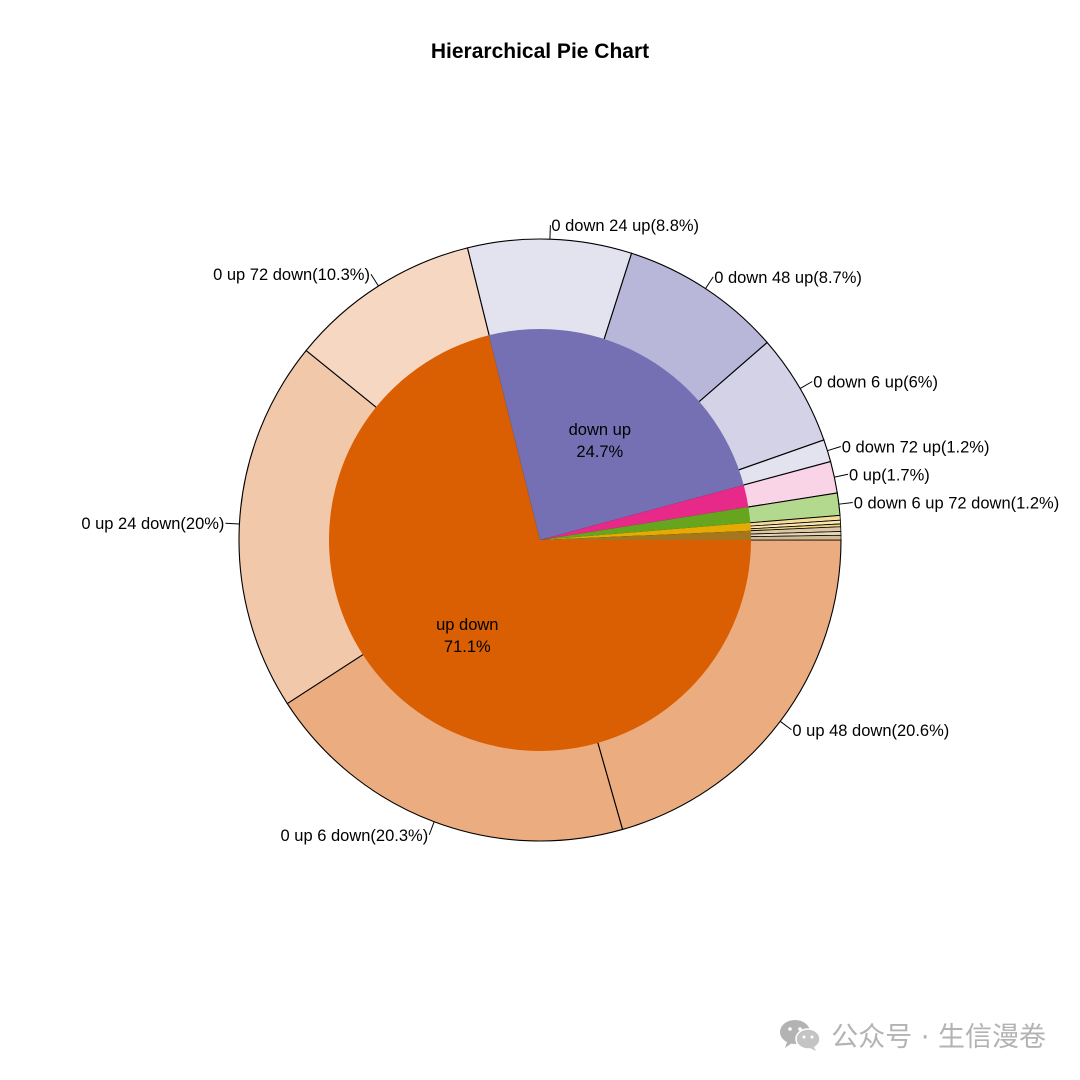 The image size is (1080, 1080). Describe the element at coordinates (788, 278) in the screenshot. I see `outer-slice-label: 0 down 48 up(8.7%)` at that location.